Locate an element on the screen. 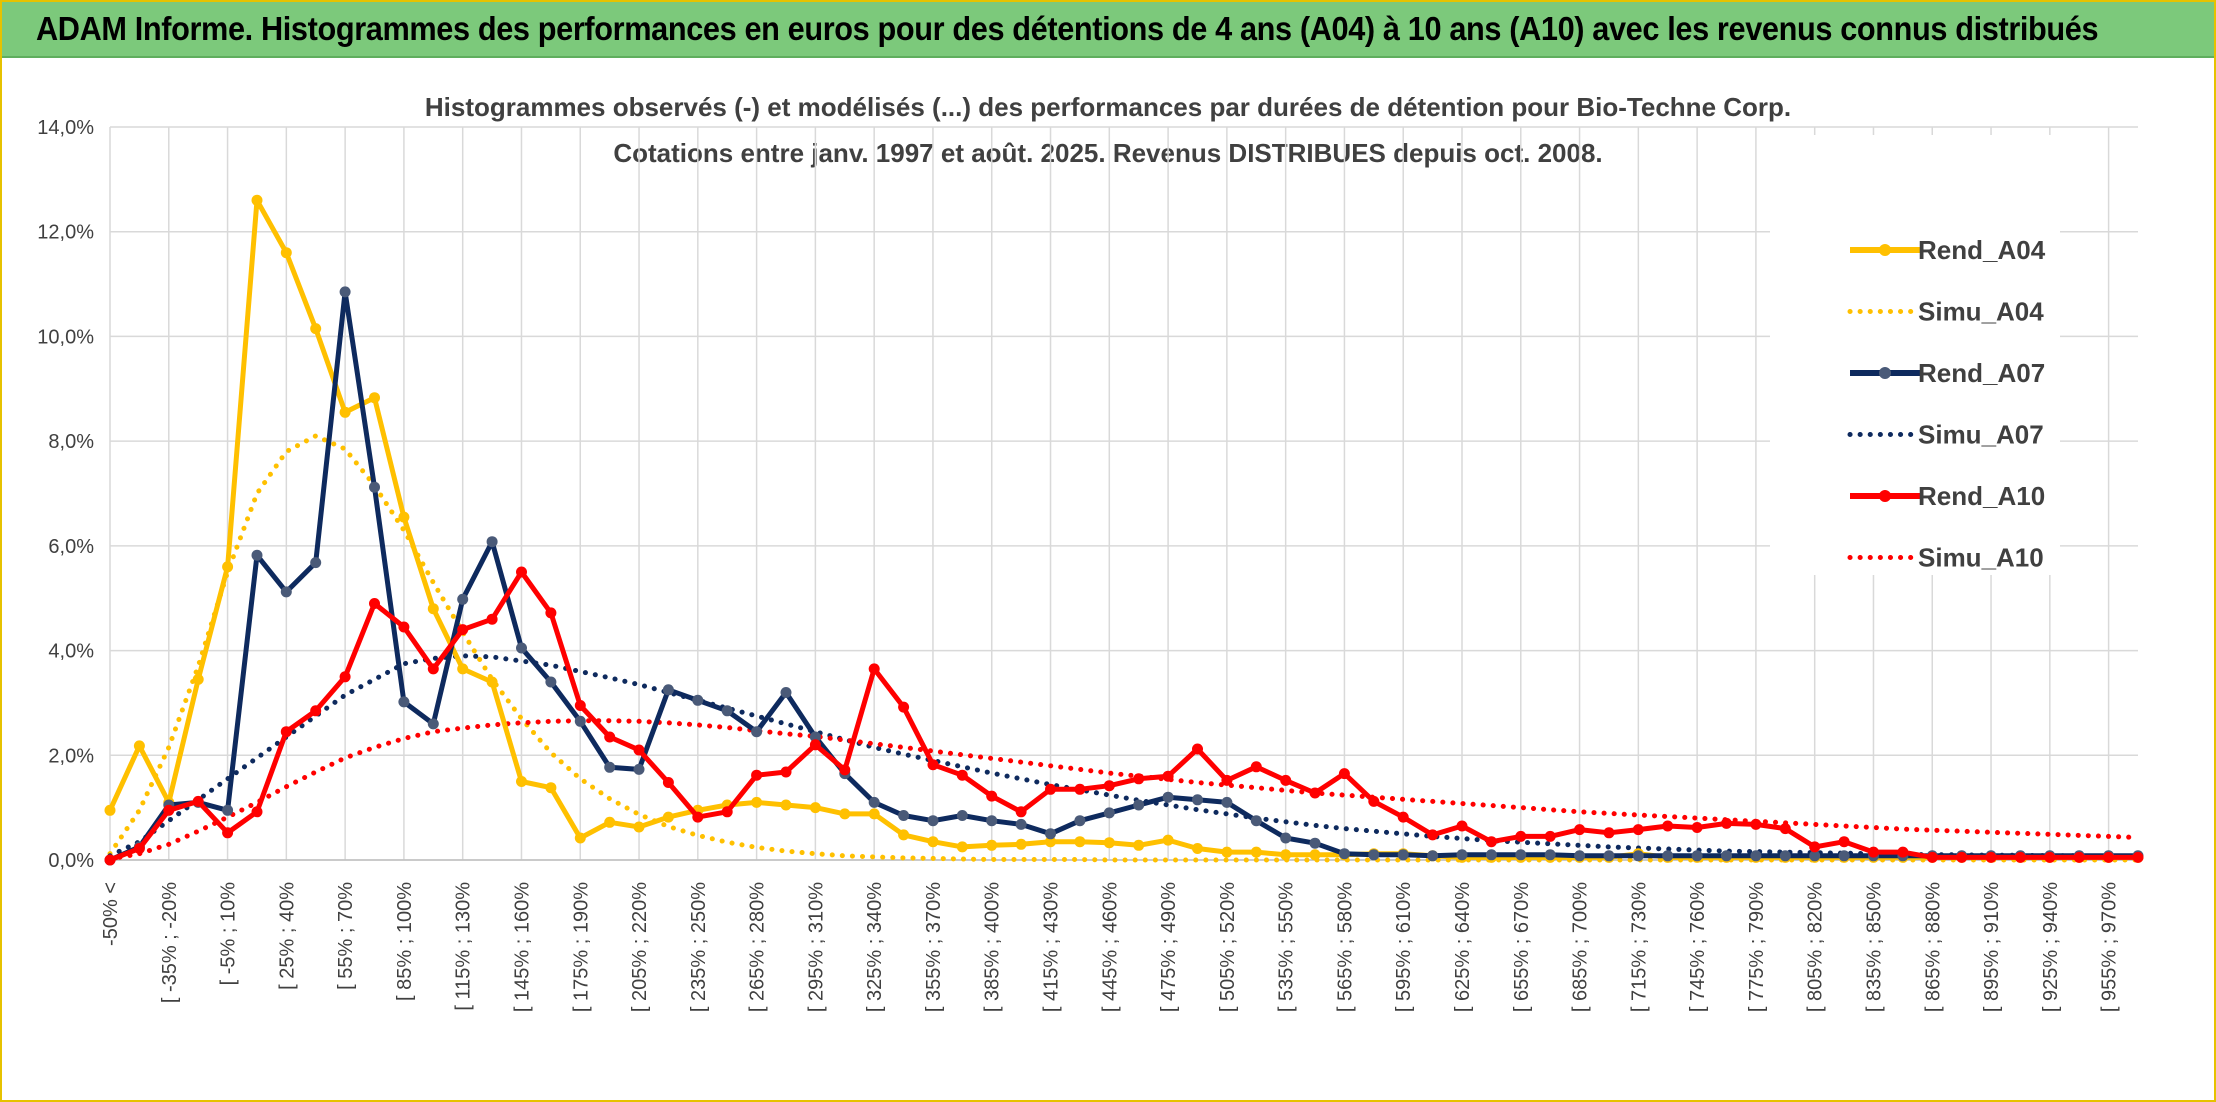 This screenshot has height=1102, width=2216. legend-box is located at coordinates (1915, 355).